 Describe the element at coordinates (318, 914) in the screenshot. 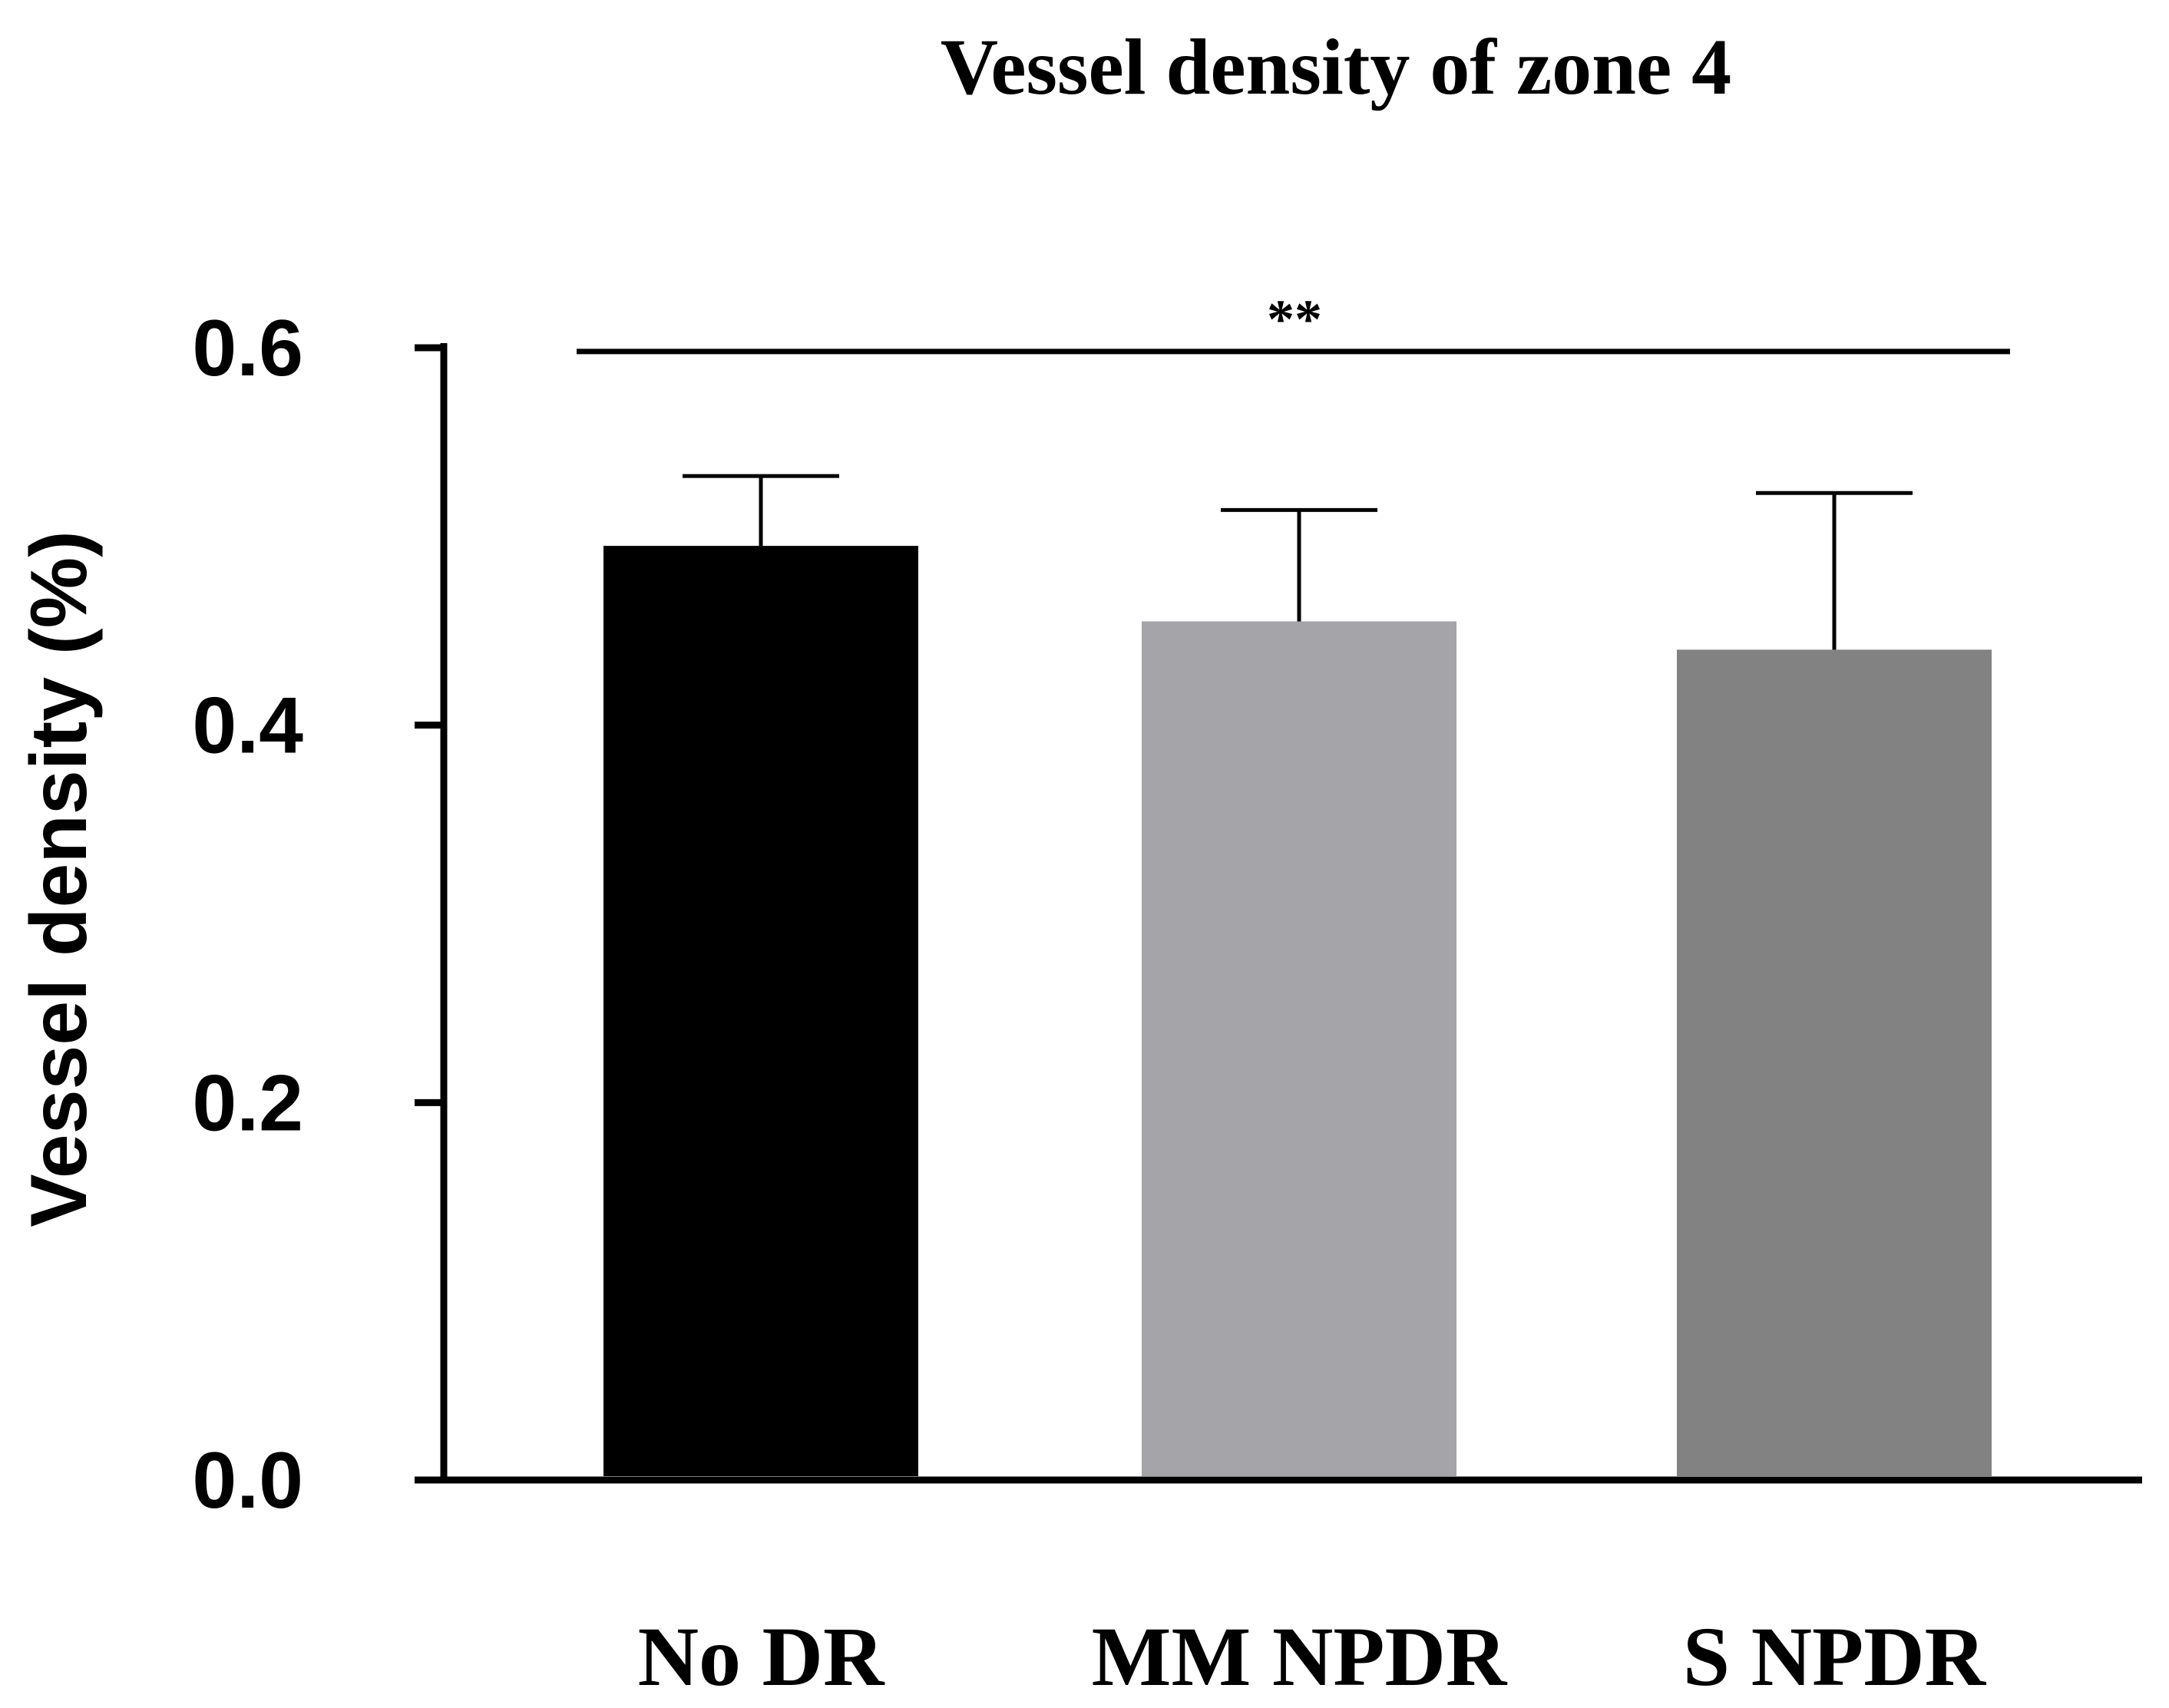

I see `y-ticks: 0.0 0.2 0.4 0.6` at that location.